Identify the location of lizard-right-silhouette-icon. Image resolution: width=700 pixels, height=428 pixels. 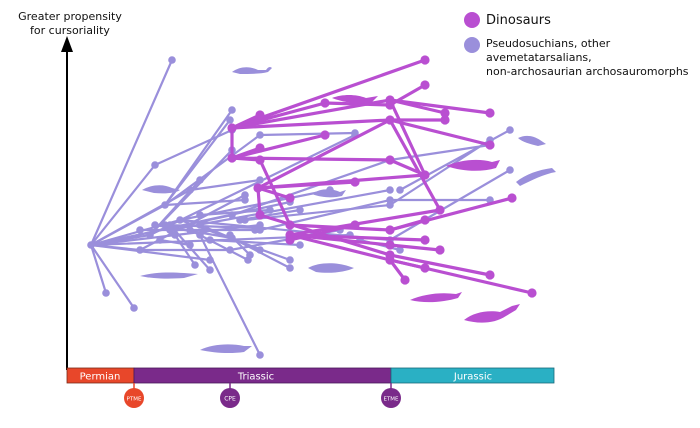
(532, 140).